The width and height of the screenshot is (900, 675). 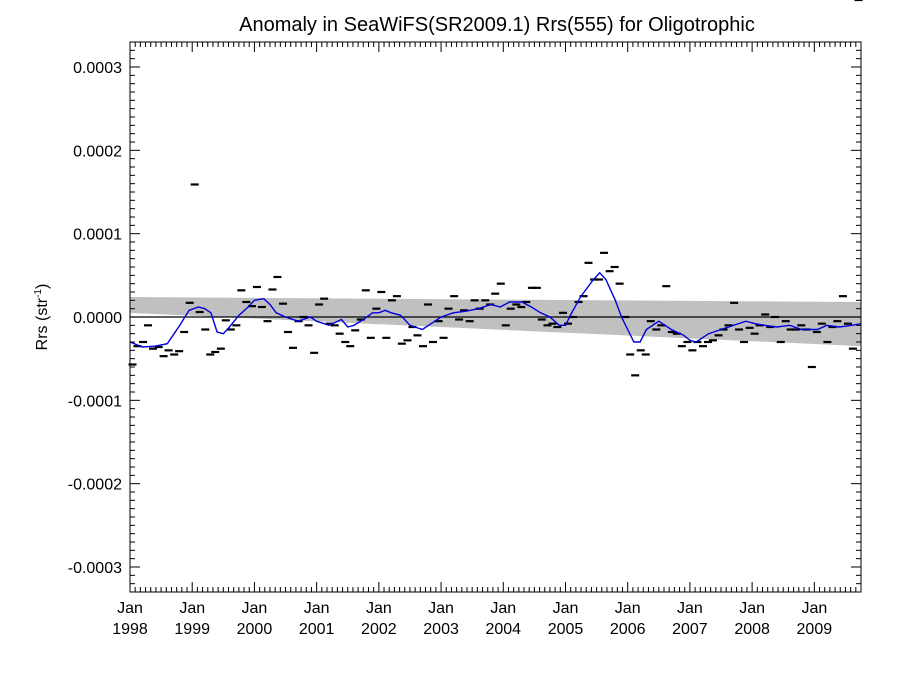 What do you see at coordinates (97, 68) in the screenshot?
I see `y-tick-label: 0.0003` at bounding box center [97, 68].